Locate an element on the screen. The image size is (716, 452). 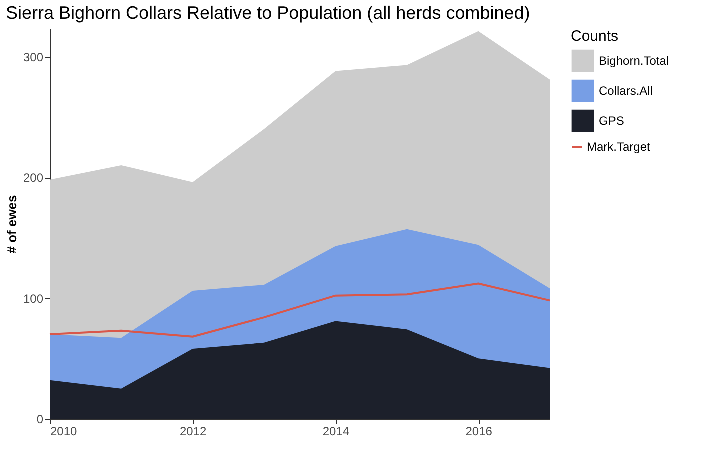
y-tick-label: 200 is located at coordinates (33, 178).